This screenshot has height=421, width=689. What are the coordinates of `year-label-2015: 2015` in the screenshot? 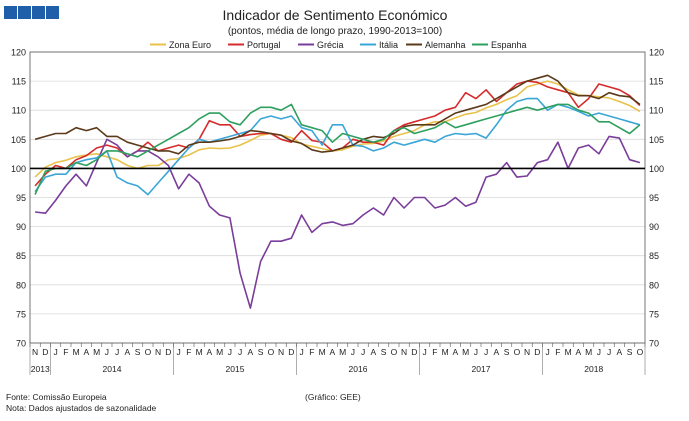 It's located at (235, 369).